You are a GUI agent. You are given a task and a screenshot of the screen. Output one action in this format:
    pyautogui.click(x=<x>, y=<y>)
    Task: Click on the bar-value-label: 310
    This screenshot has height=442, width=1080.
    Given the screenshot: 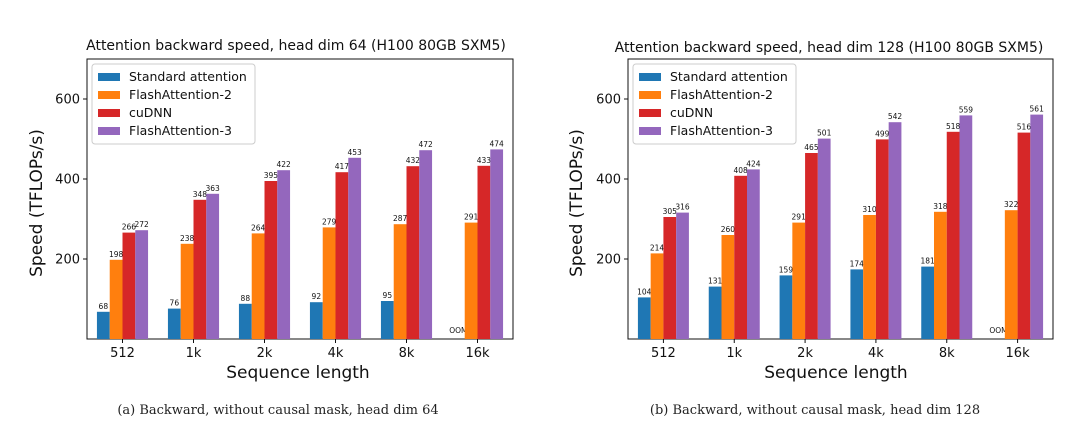 What is the action you would take?
    pyautogui.click(x=869, y=209)
    